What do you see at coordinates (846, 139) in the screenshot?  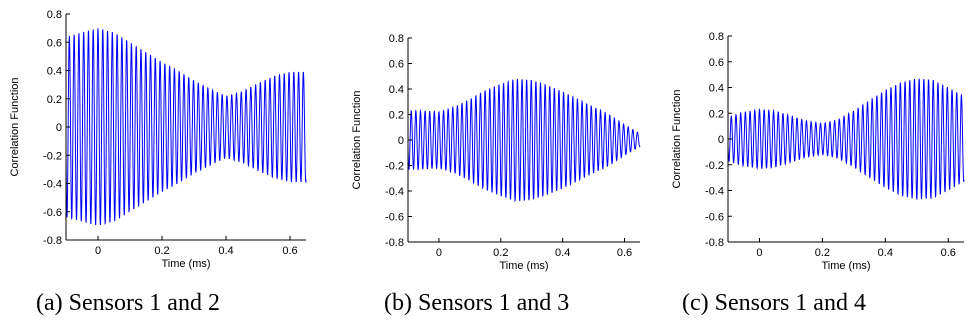 I see `correlation-line-c` at bounding box center [846, 139].